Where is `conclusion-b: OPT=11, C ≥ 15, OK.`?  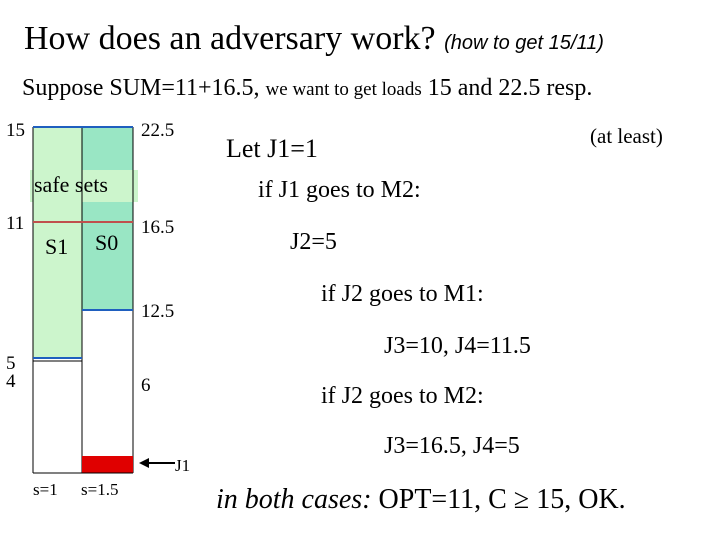
conclusion-b: OPT=11, C ≥ 15, OK. is located at coordinates (502, 499).